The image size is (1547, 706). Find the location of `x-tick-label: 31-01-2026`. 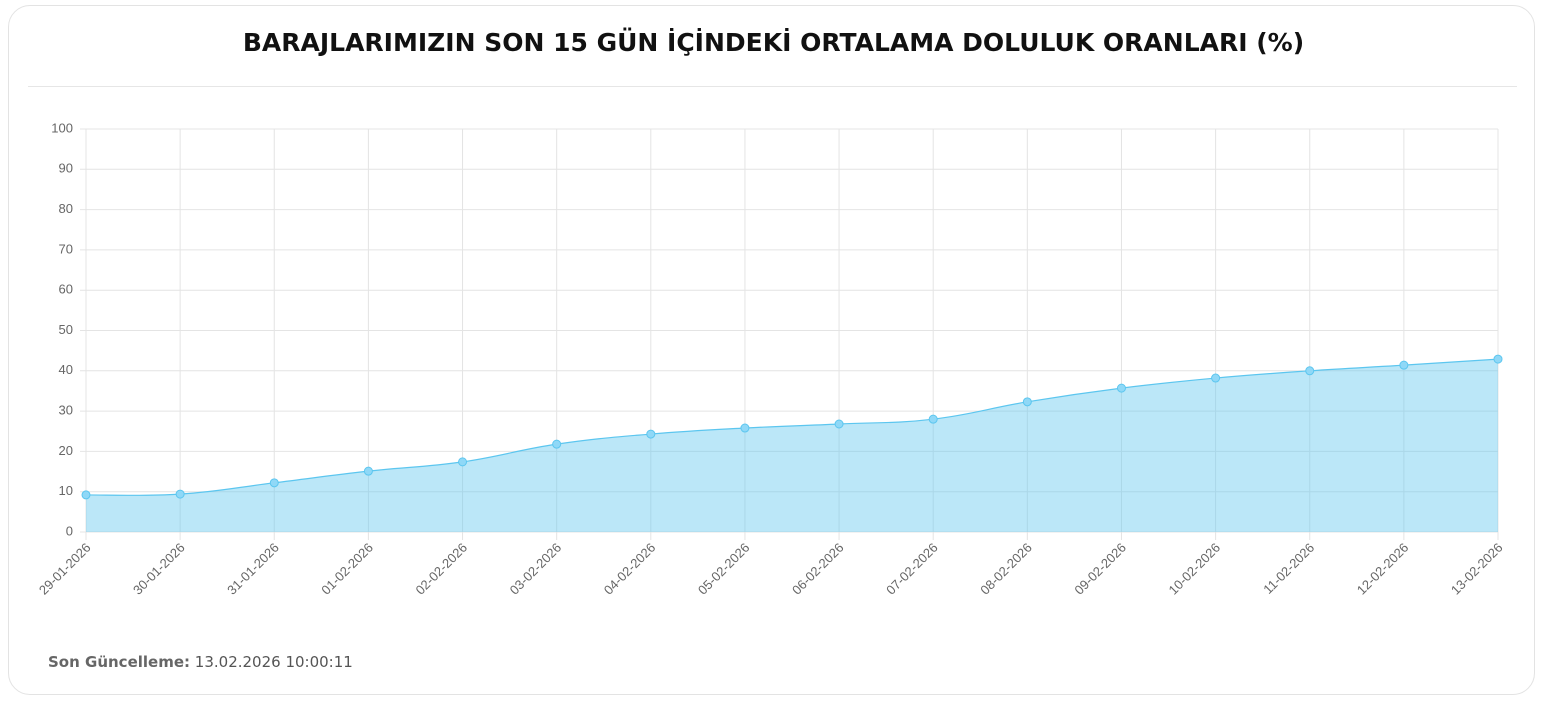

x-tick-label: 31-01-2026 is located at coordinates (253, 569).